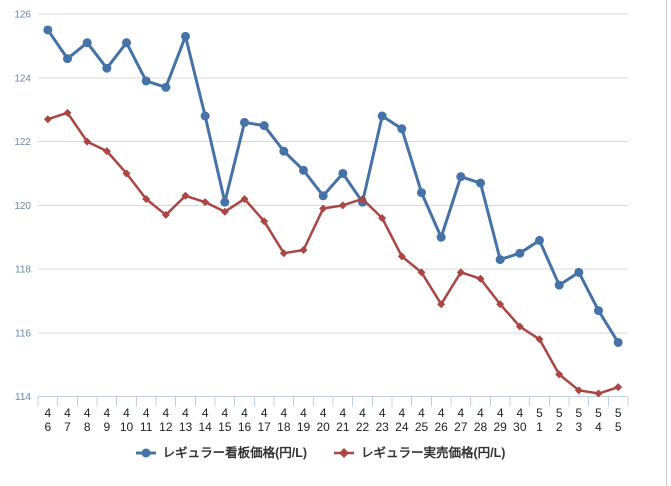  Describe the element at coordinates (127, 427) in the screenshot. I see `svg-text: 10` at that location.